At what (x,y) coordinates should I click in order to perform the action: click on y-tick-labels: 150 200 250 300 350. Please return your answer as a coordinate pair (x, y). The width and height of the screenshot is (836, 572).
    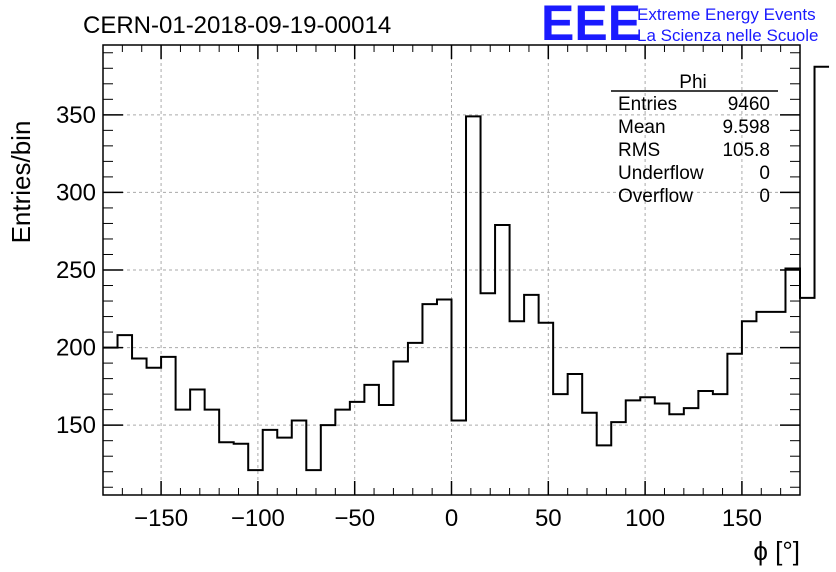
    Looking at the image, I should click on (76, 270).